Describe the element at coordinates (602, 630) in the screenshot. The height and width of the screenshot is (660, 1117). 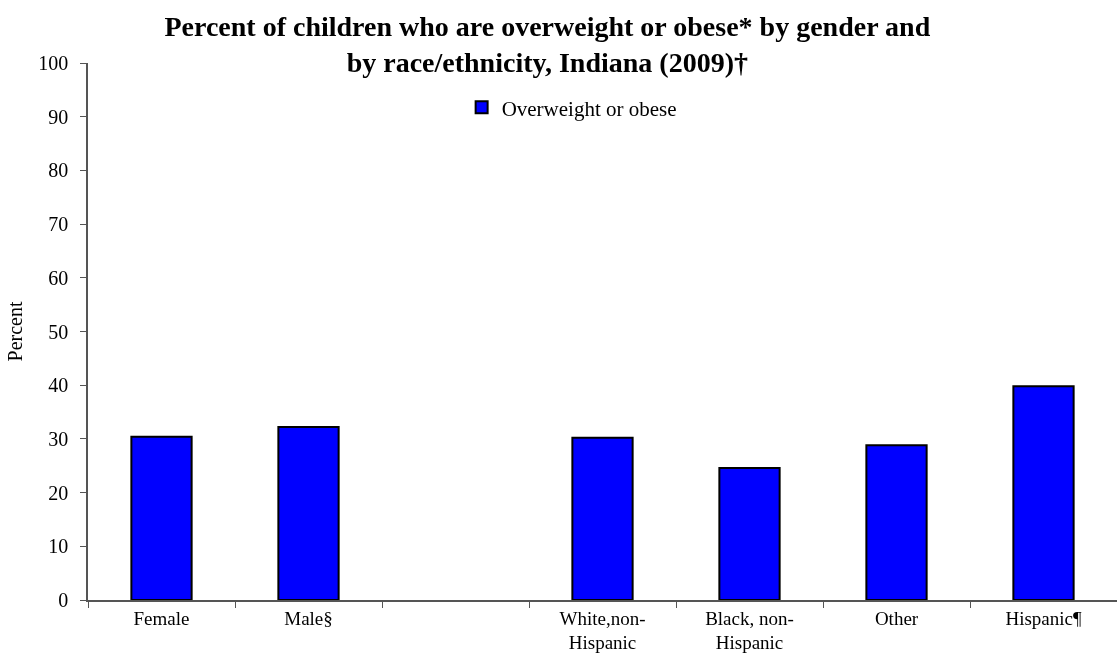
I see `x-tick-label: White,non-Hispanic` at that location.